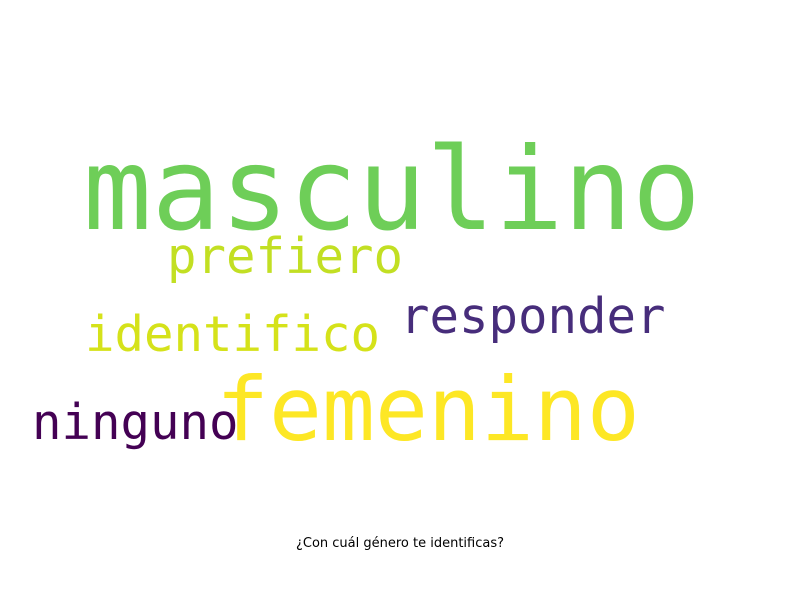  I want to click on word-responder: responder, so click(533, 316).